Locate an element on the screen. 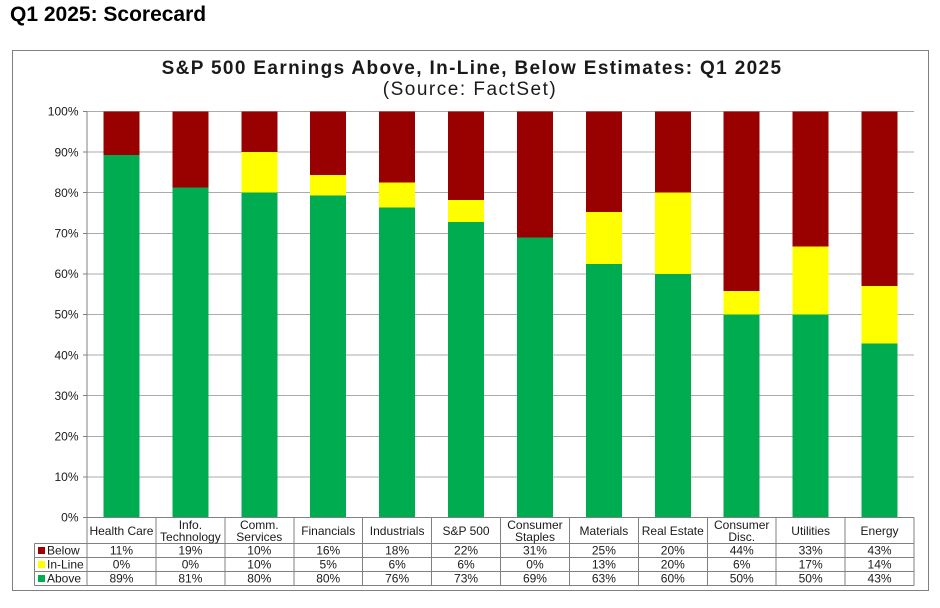 This screenshot has width=940, height=608. svg-text: 31% is located at coordinates (535, 551).